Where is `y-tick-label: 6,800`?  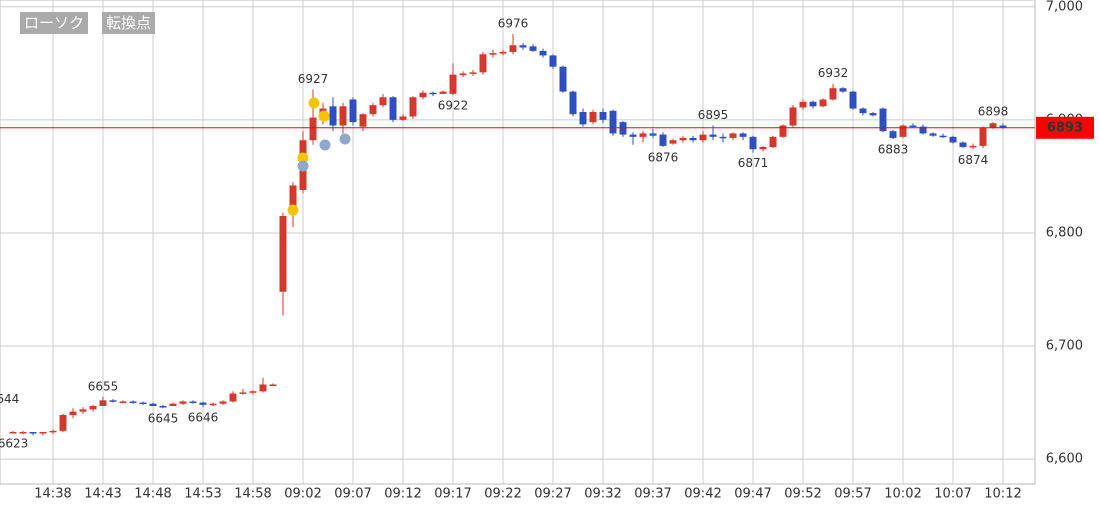
y-tick-label: 6,800 is located at coordinates (1064, 232).